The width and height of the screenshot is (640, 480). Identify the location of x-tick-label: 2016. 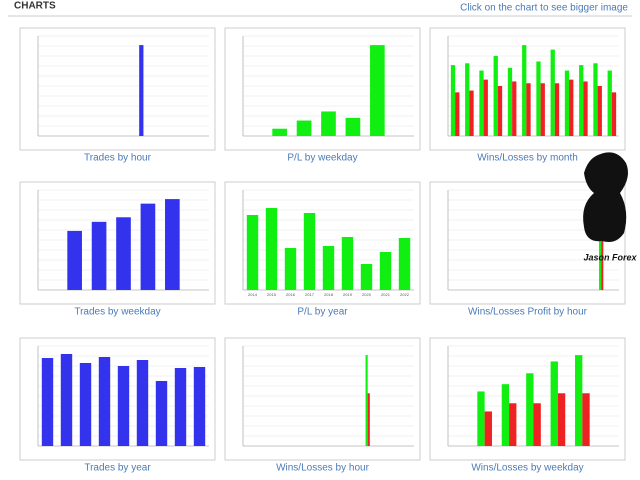
(291, 294).